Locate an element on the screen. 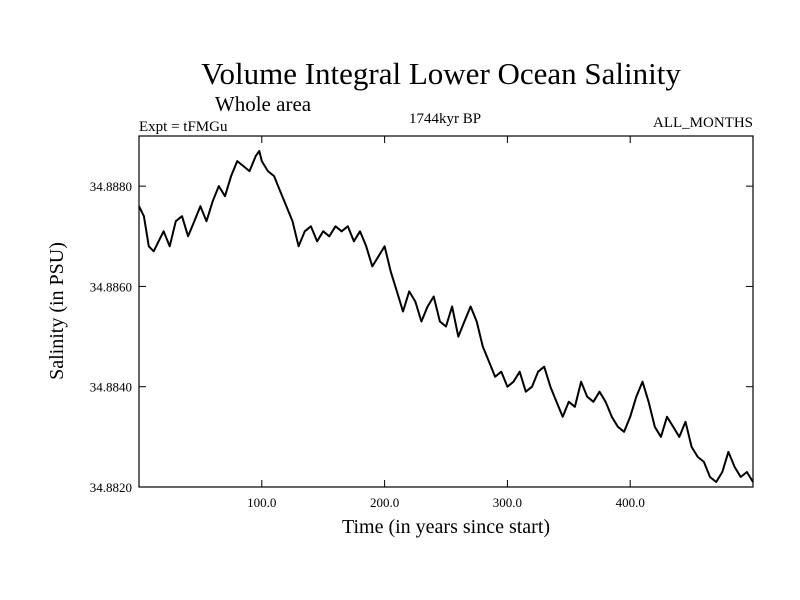  x-tick-label: 100.0 is located at coordinates (261, 502).